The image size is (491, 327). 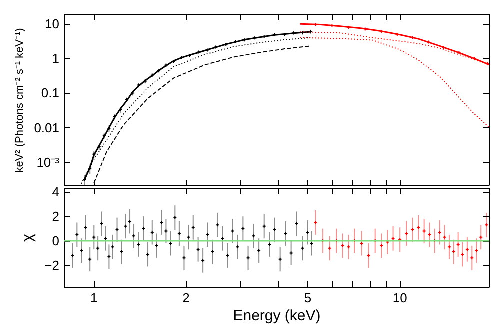 I want to click on x-tick-label: 10, so click(x=400, y=298).